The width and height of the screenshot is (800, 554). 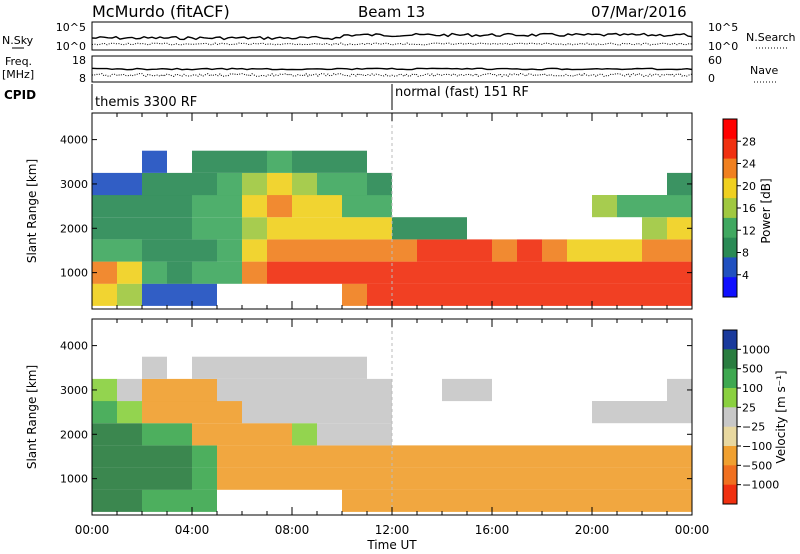 What do you see at coordinates (18, 40) in the screenshot?
I see `nsky-label: N.Sky` at bounding box center [18, 40].